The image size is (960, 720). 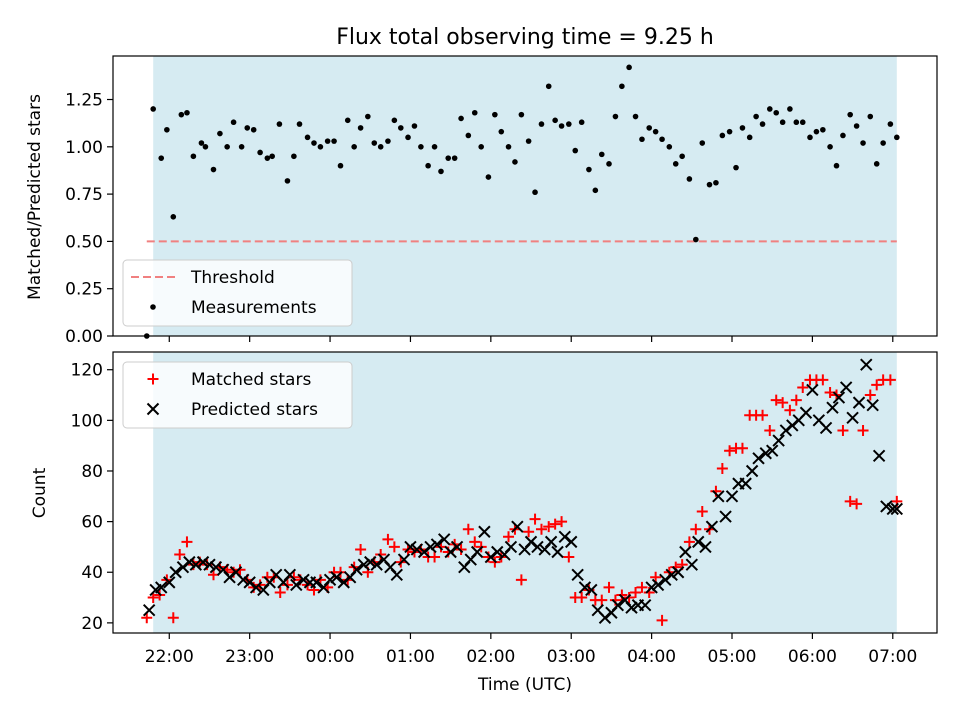 What do you see at coordinates (330, 657) in the screenshot?
I see `x-tick-label: 00:00` at bounding box center [330, 657].